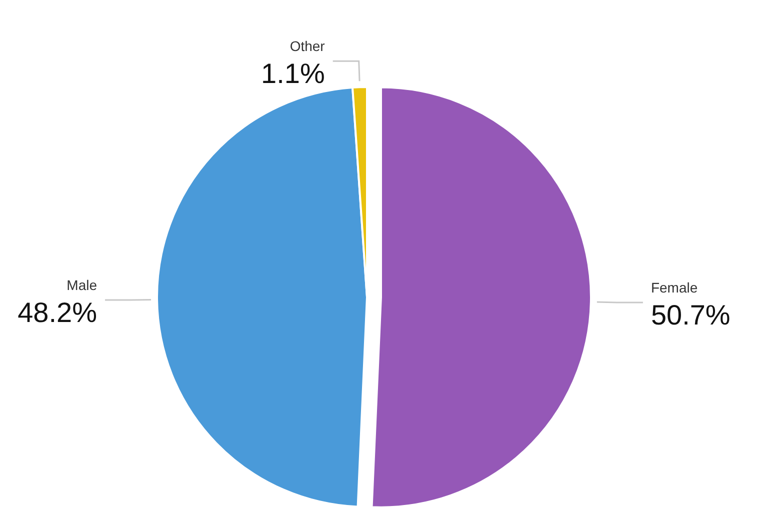 Image resolution: width=768 pixels, height=510 pixels. Describe the element at coordinates (690, 314) in the screenshot. I see `data-label: 50.7%` at that location.